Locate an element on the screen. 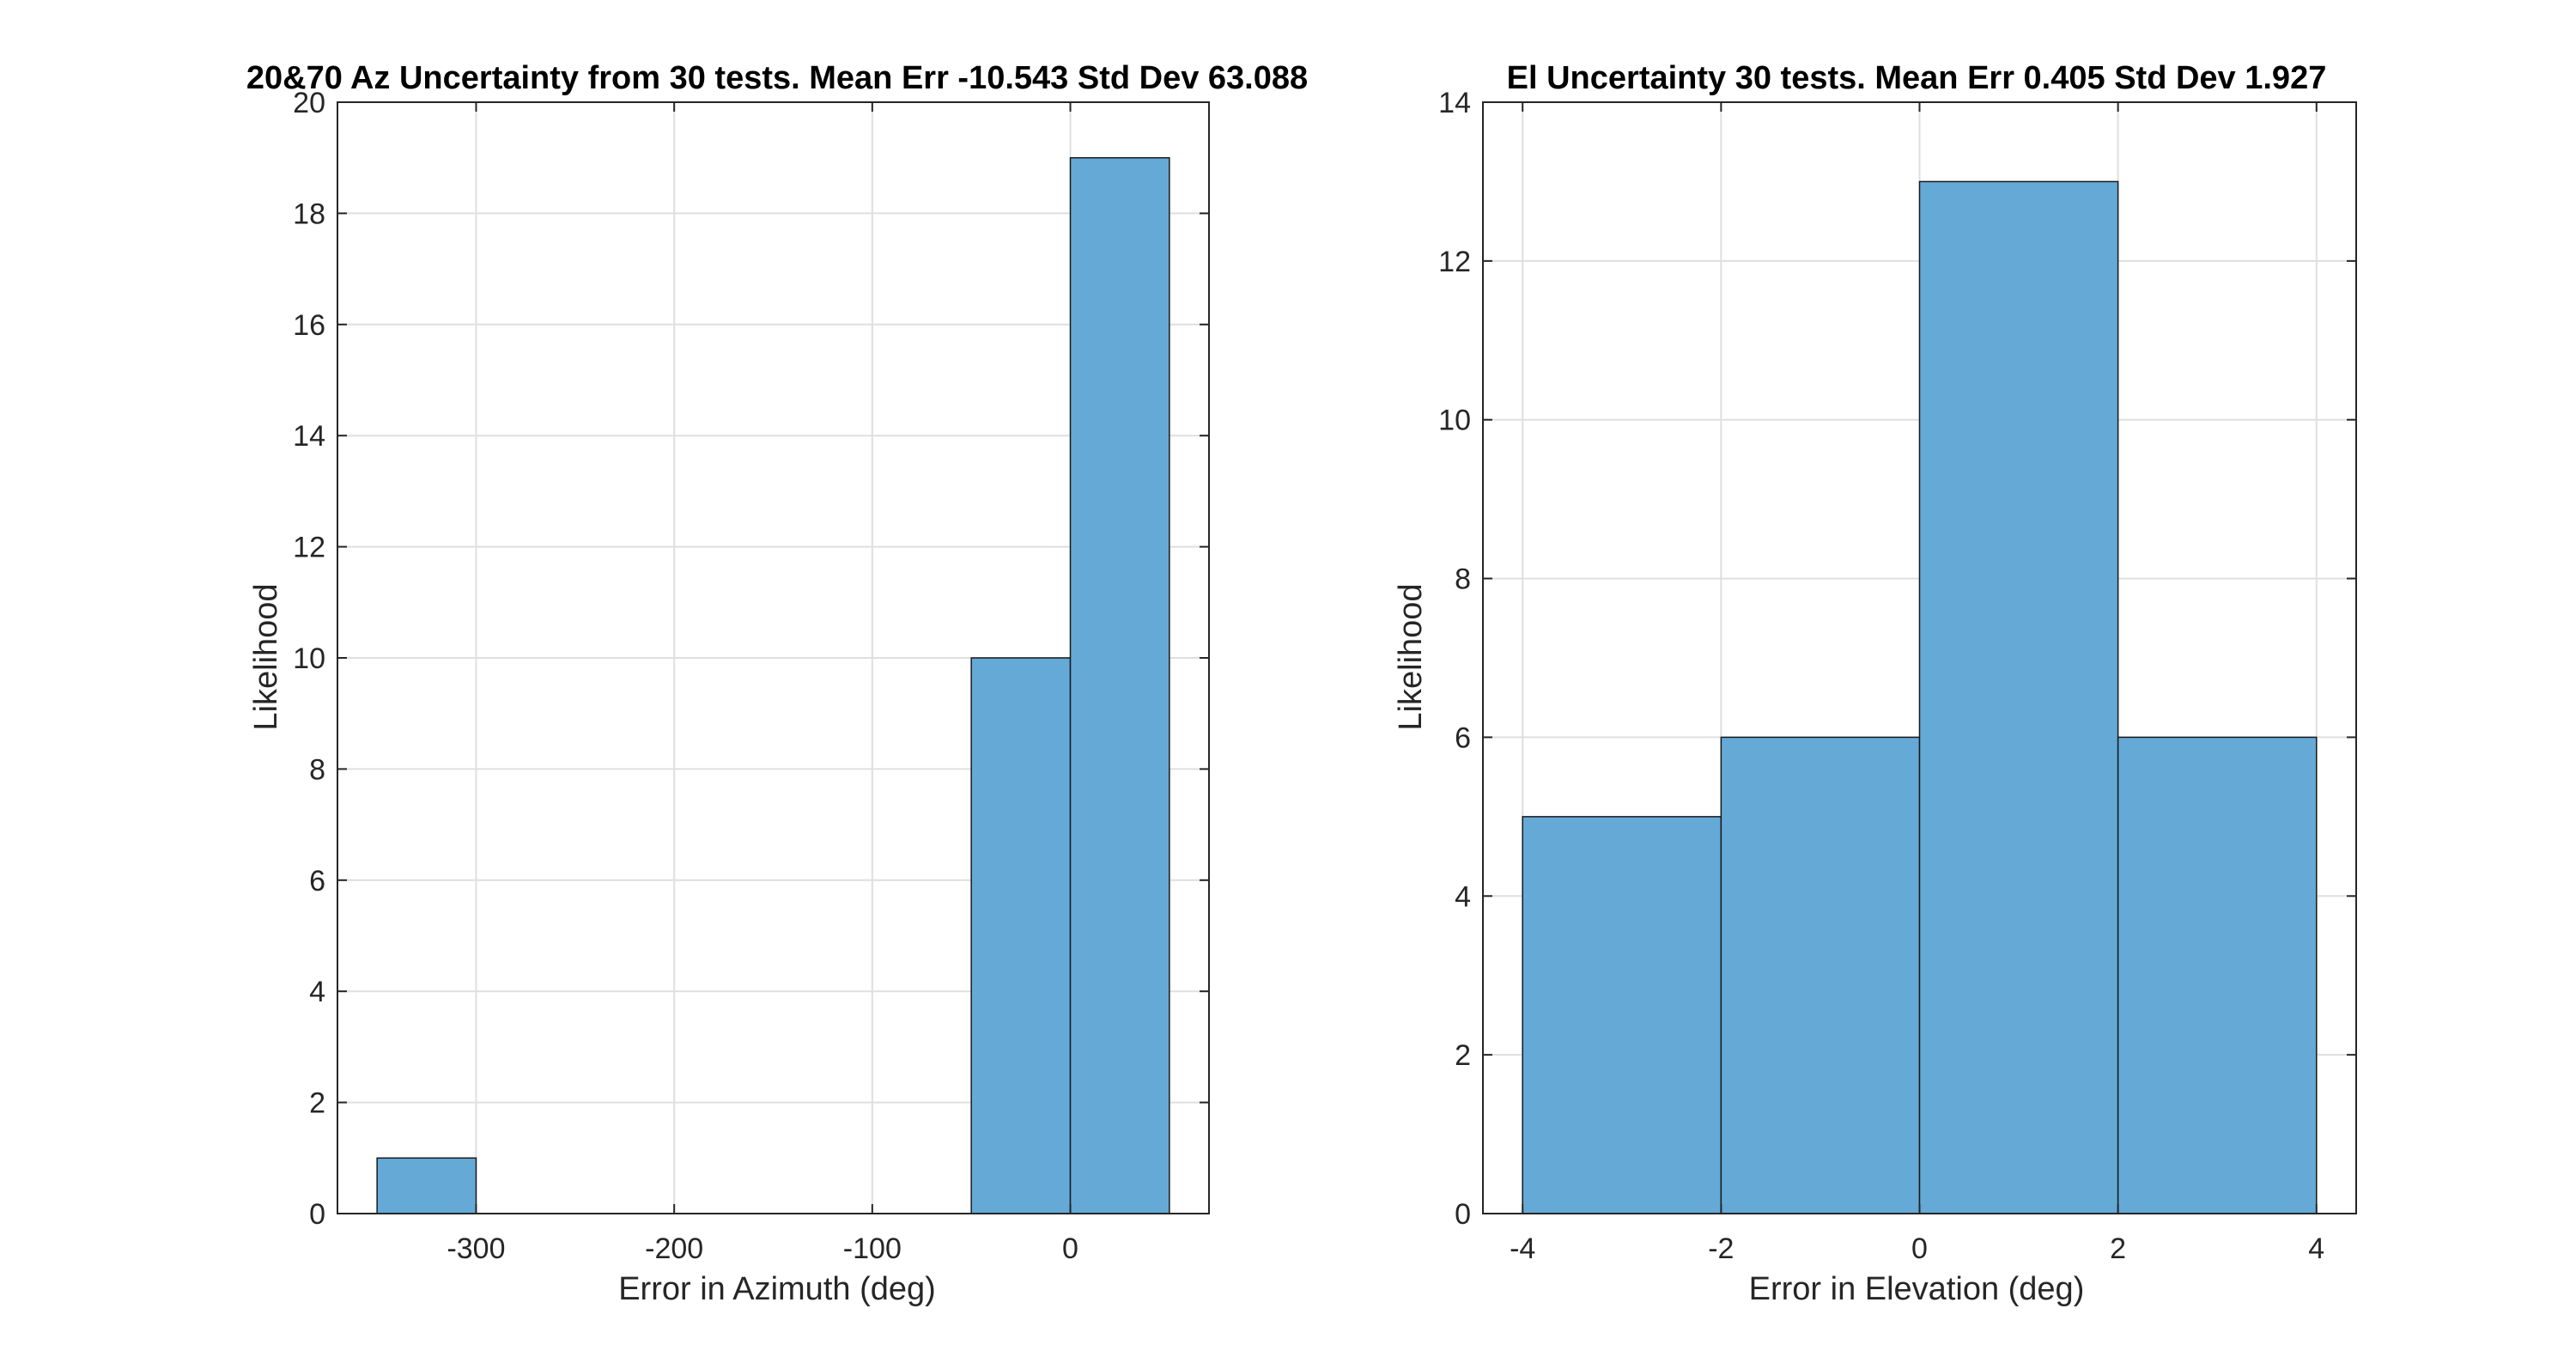 Image resolution: width=2576 pixels, height=1351 pixels. x-tick-label: 2 is located at coordinates (2118, 1248).